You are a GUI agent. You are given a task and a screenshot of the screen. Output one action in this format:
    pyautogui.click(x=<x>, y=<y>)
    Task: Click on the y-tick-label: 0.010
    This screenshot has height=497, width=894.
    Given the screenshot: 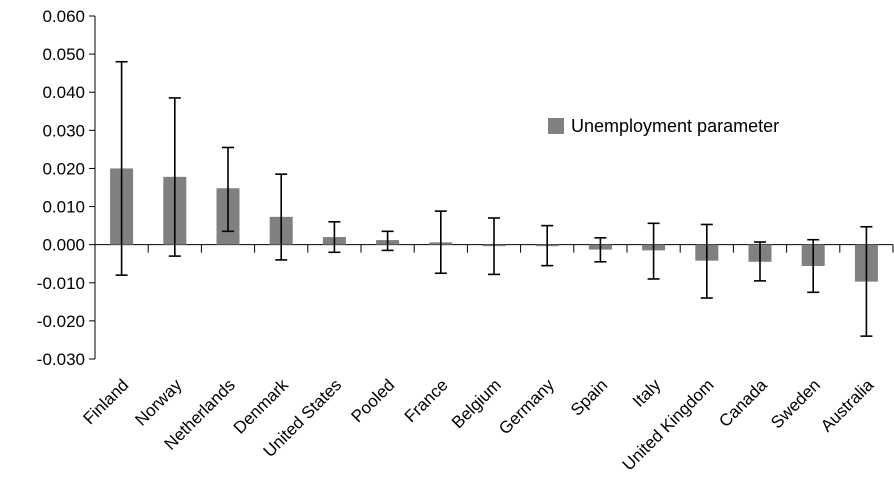 What is the action you would take?
    pyautogui.click(x=63, y=207)
    